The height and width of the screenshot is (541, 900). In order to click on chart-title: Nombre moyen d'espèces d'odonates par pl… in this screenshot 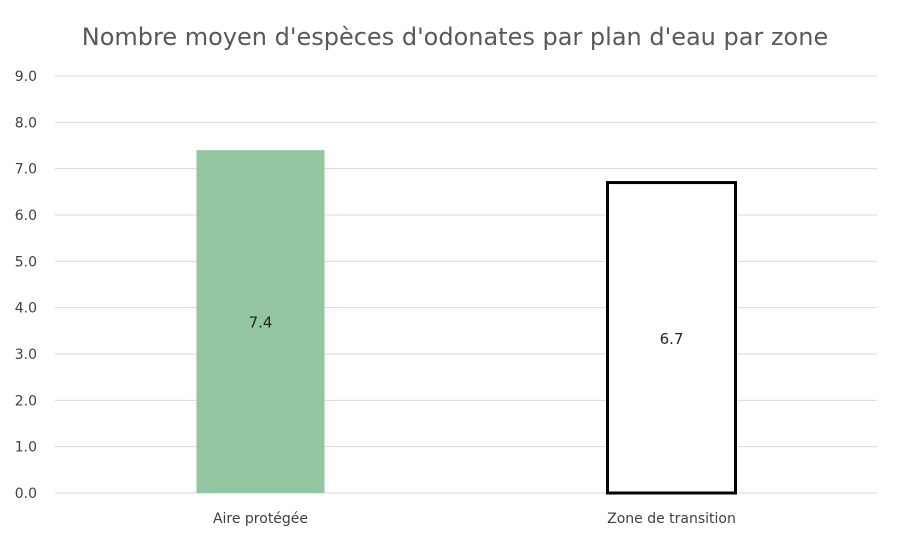, I will do `click(455, 37)`.